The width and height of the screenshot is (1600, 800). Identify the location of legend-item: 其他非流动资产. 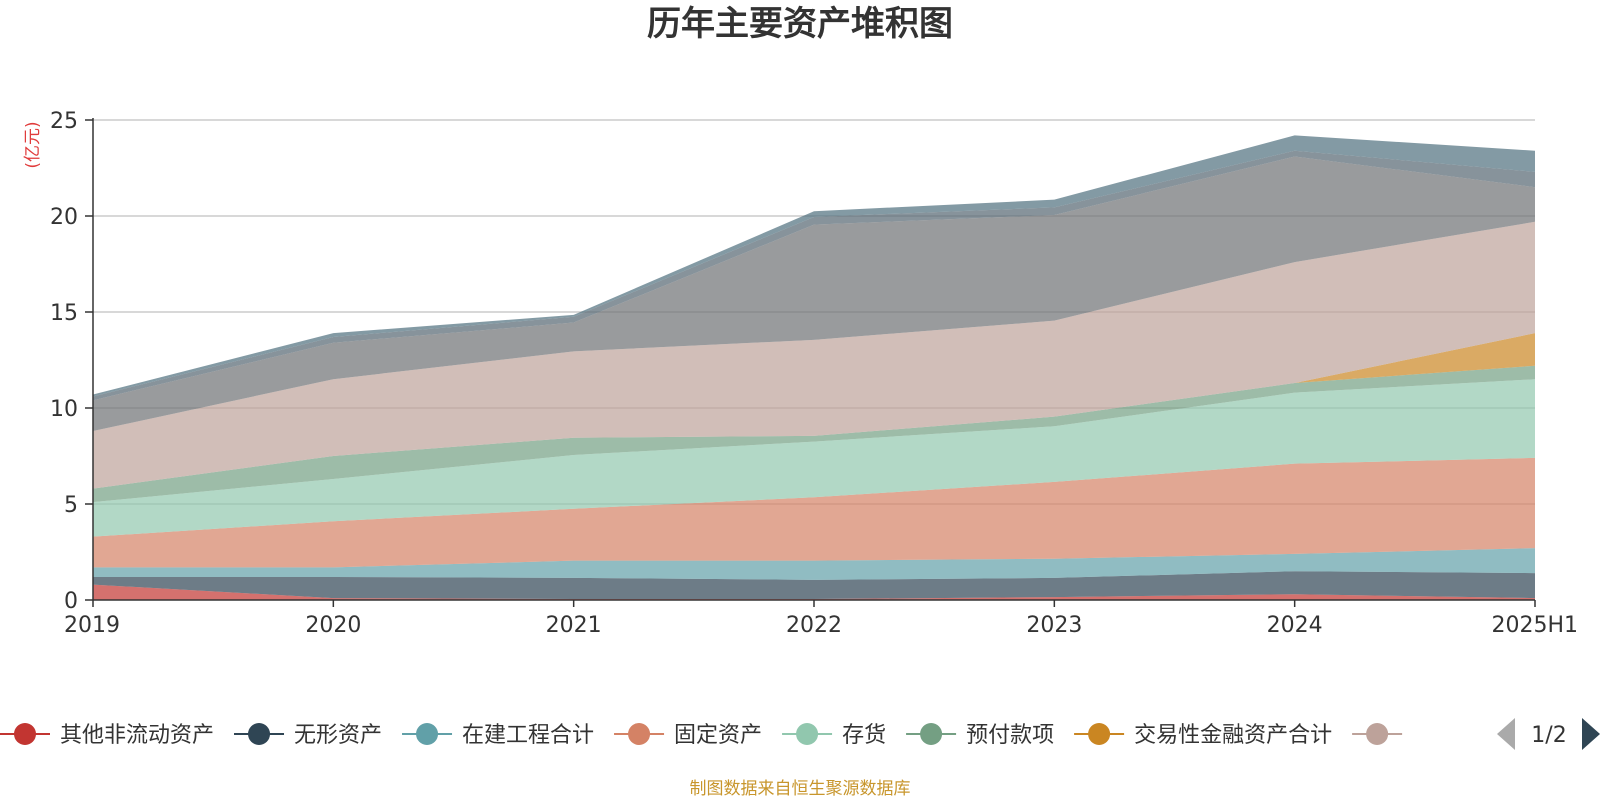
(107, 735).